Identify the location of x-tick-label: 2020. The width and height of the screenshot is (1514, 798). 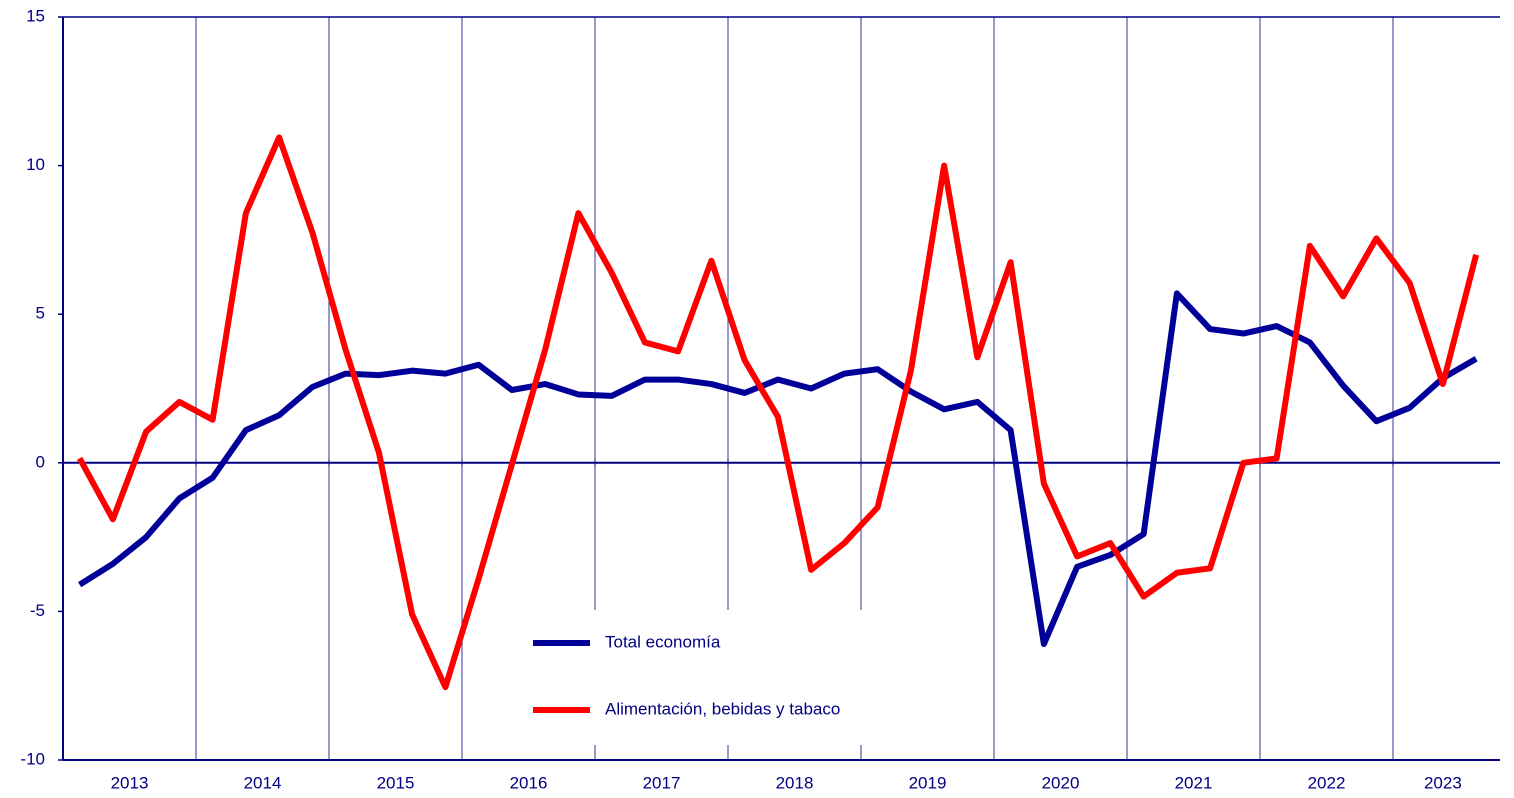
(1061, 782).